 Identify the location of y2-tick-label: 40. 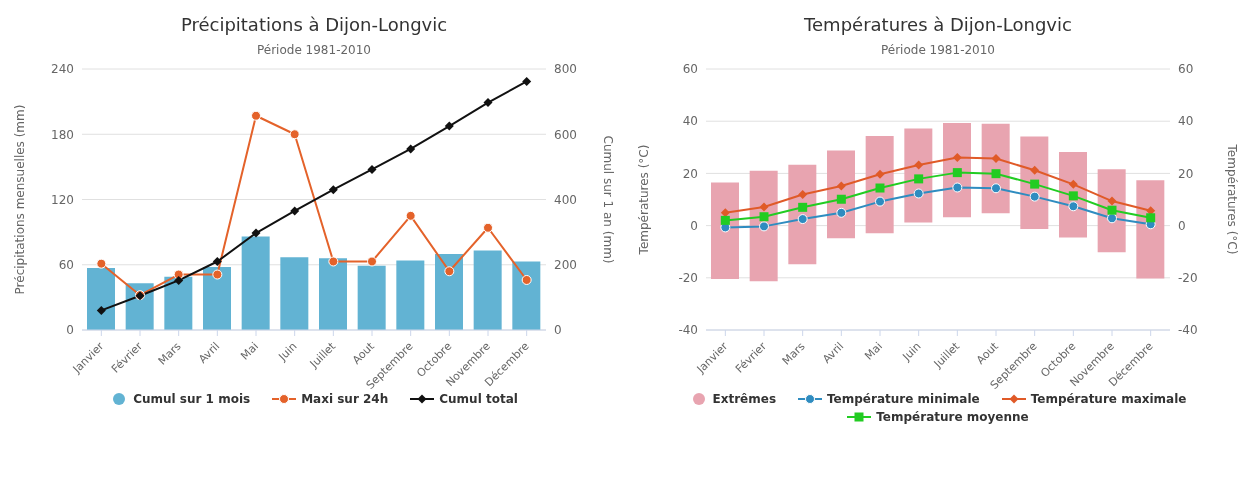
(1186, 121).